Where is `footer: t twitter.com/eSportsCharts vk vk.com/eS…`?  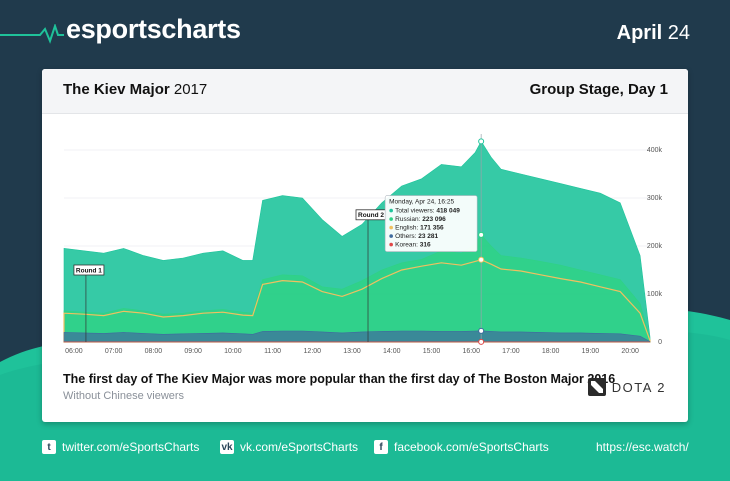
footer: t twitter.com/eSportsCharts vk vk.com/eS… is located at coordinates (365, 452).